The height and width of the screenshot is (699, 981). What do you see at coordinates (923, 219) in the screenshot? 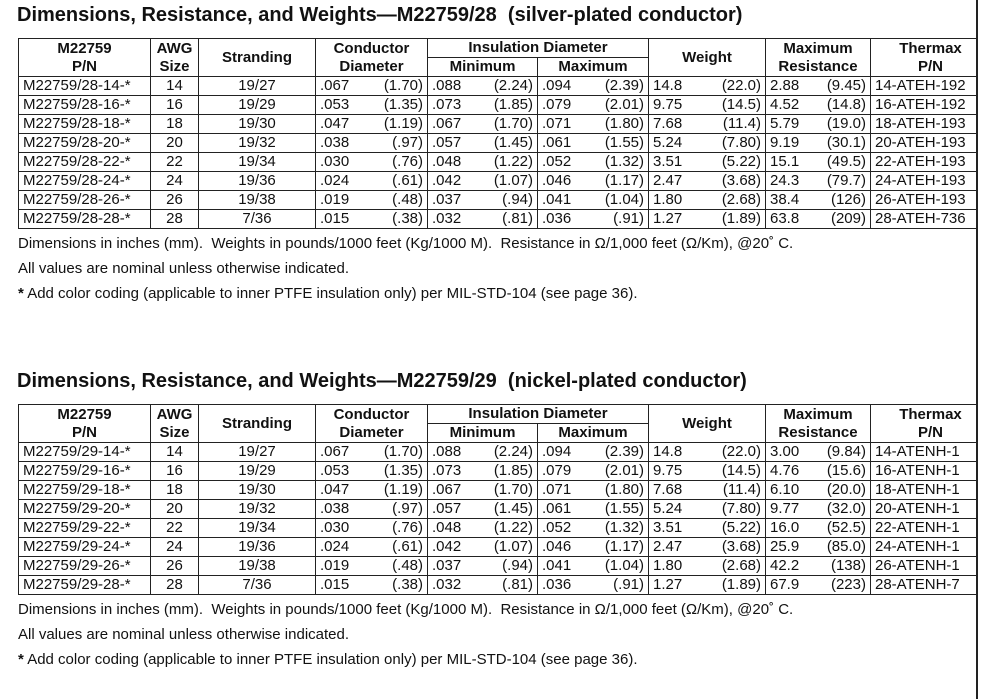
I see `thermax-pn: 28-ATEH-736` at bounding box center [923, 219].